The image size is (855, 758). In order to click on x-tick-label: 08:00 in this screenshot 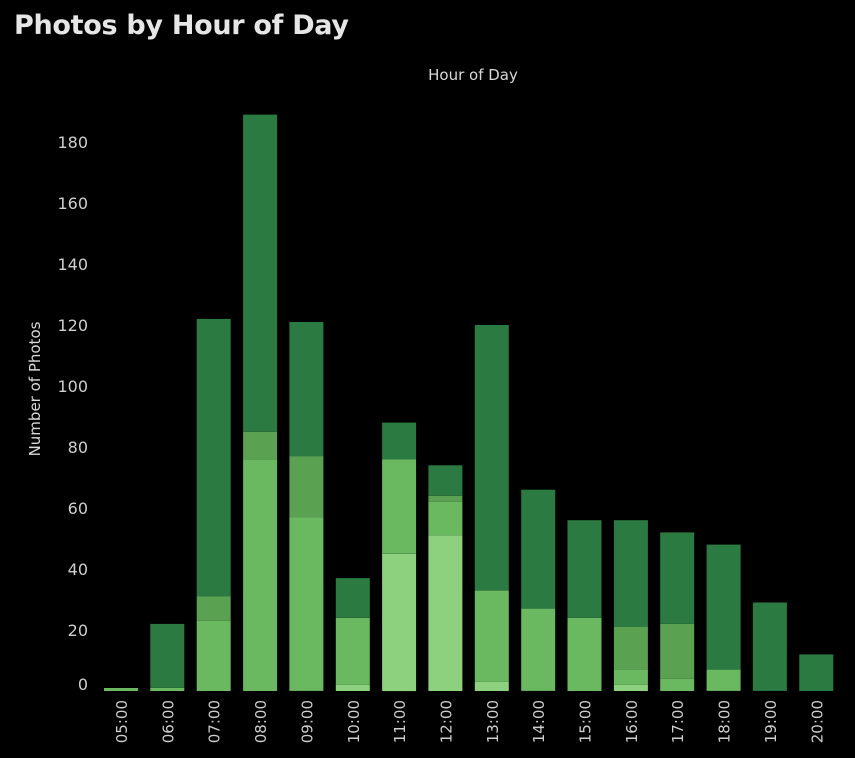, I will do `click(261, 721)`.